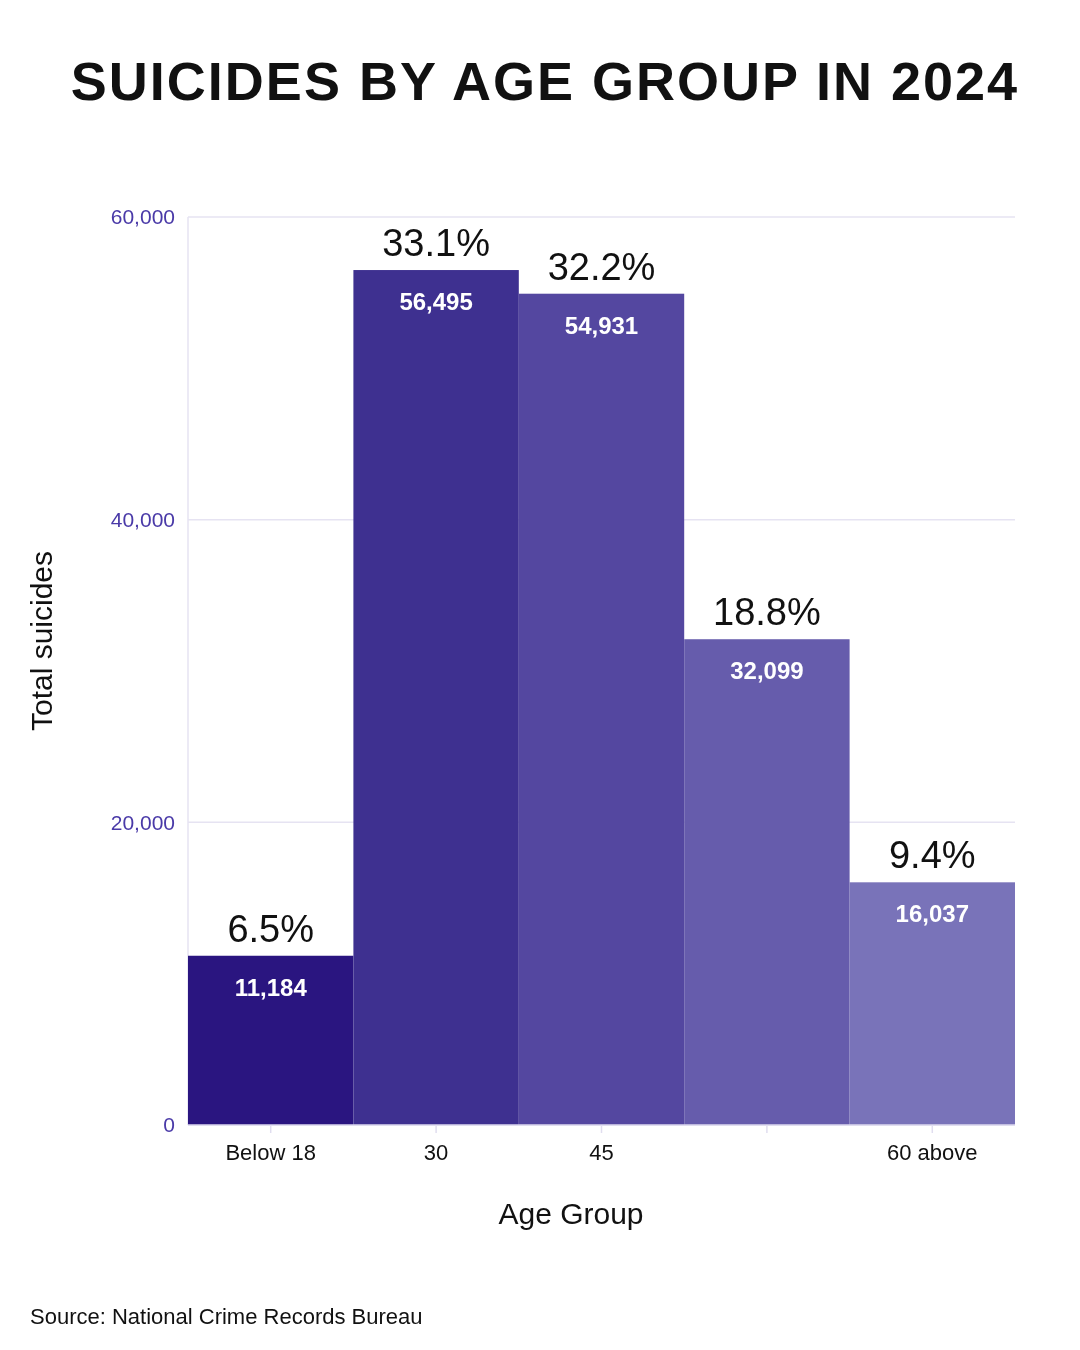 Image resolution: width=1080 pixels, height=1350 pixels. Describe the element at coordinates (767, 671) in the screenshot. I see `data-label: 32,099` at that location.